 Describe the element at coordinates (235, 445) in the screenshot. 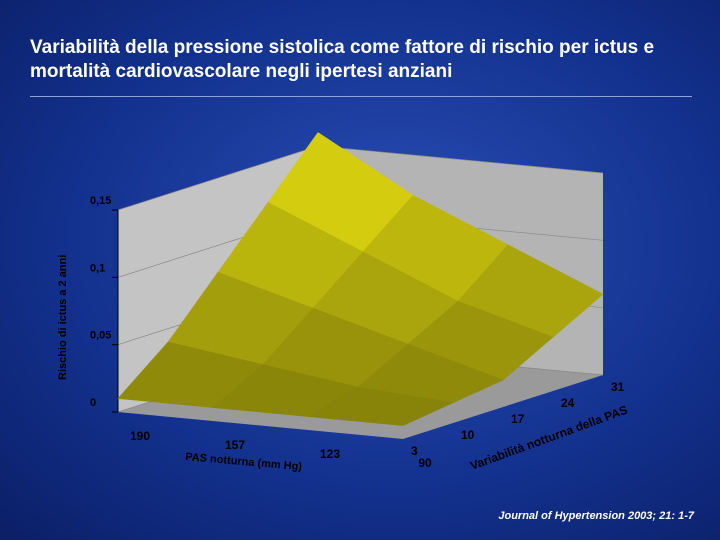

I see `x-tick-label: 157` at that location.